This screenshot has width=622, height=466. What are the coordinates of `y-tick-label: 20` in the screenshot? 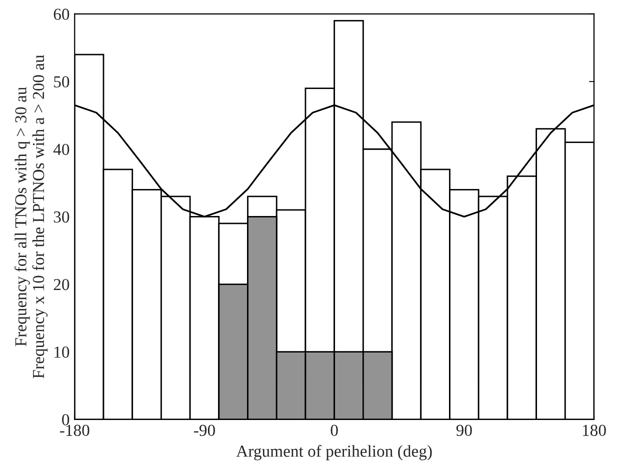 It's located at (62, 284).